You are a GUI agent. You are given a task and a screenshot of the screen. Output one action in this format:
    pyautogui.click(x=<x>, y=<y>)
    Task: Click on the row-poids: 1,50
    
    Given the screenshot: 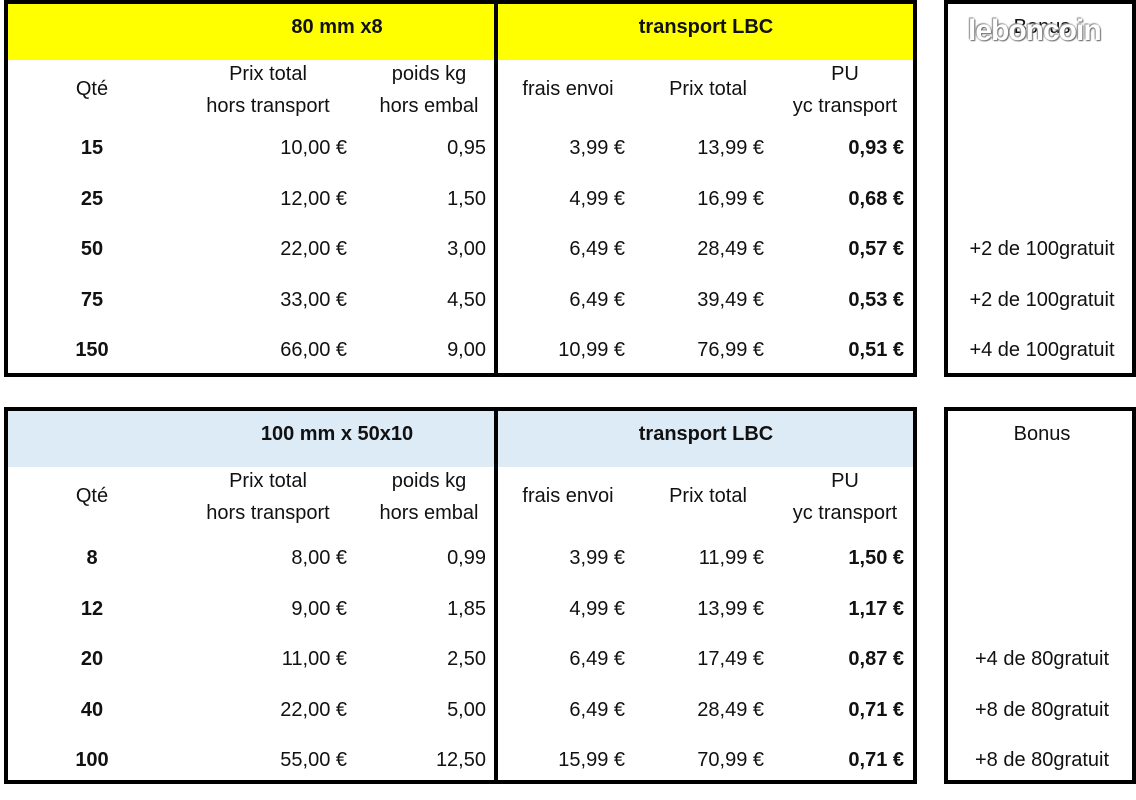 What is the action you would take?
    pyautogui.click(x=466, y=199)
    